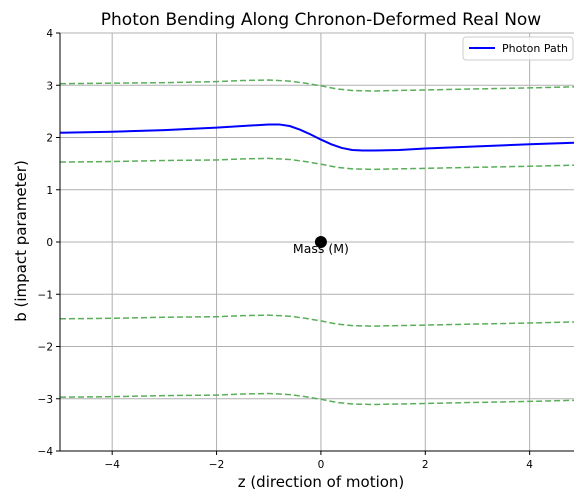 The width and height of the screenshot is (574, 491). I want to click on mass-label: Mass (M), so click(321, 248).